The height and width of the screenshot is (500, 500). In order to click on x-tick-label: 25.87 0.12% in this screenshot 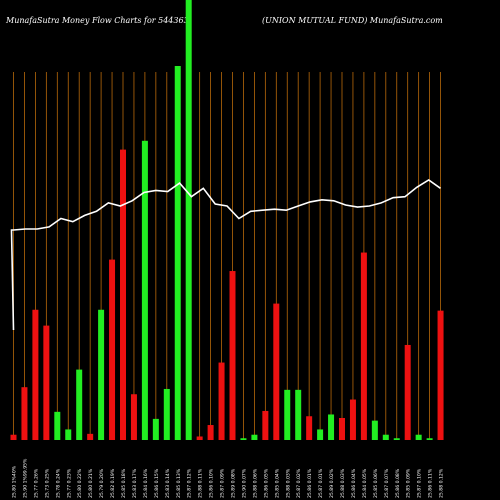, I will do `click(190, 483)`.